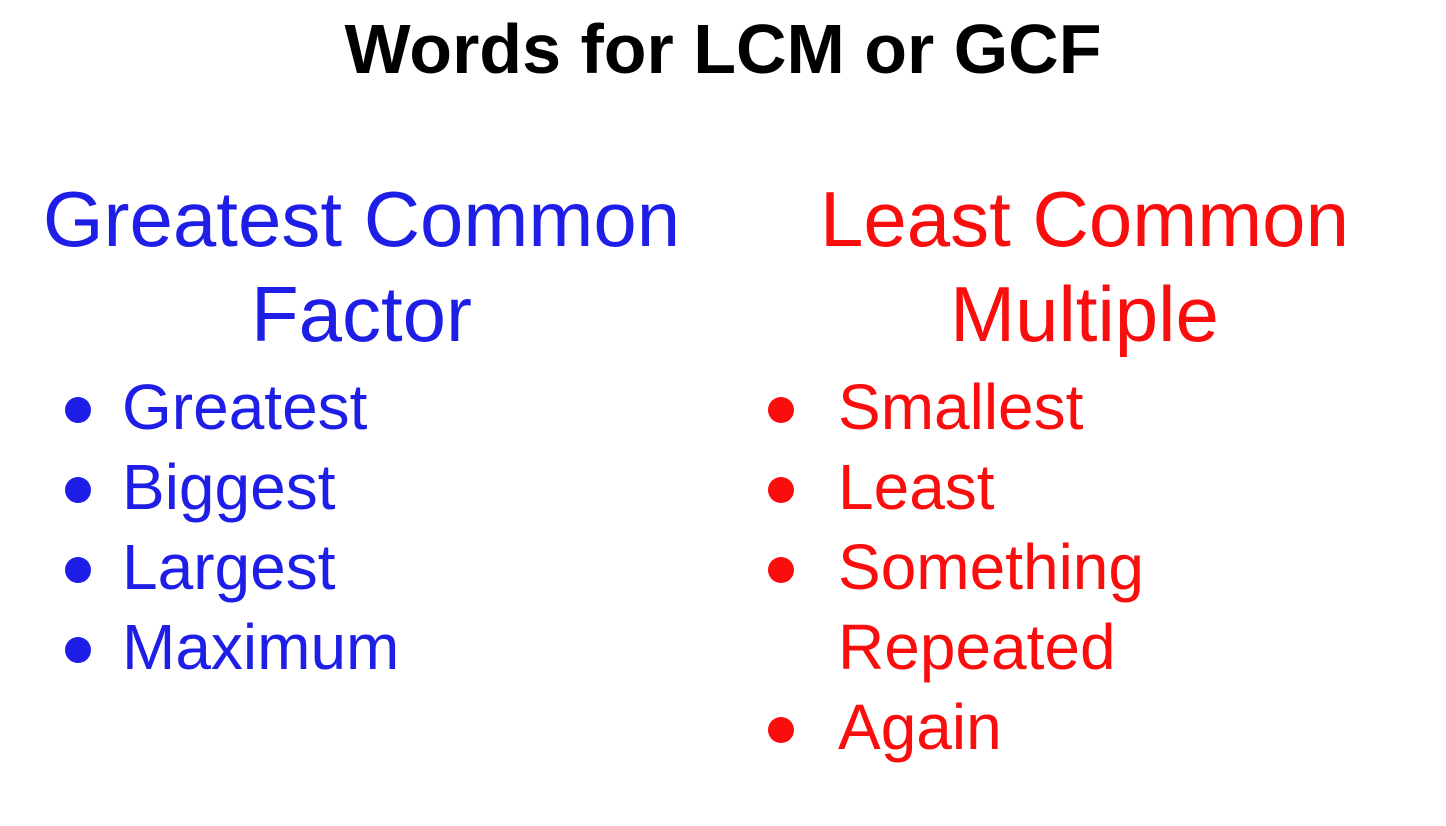 The height and width of the screenshot is (826, 1446). What do you see at coordinates (394, 567) in the screenshot?
I see `list-item: Largest` at bounding box center [394, 567].